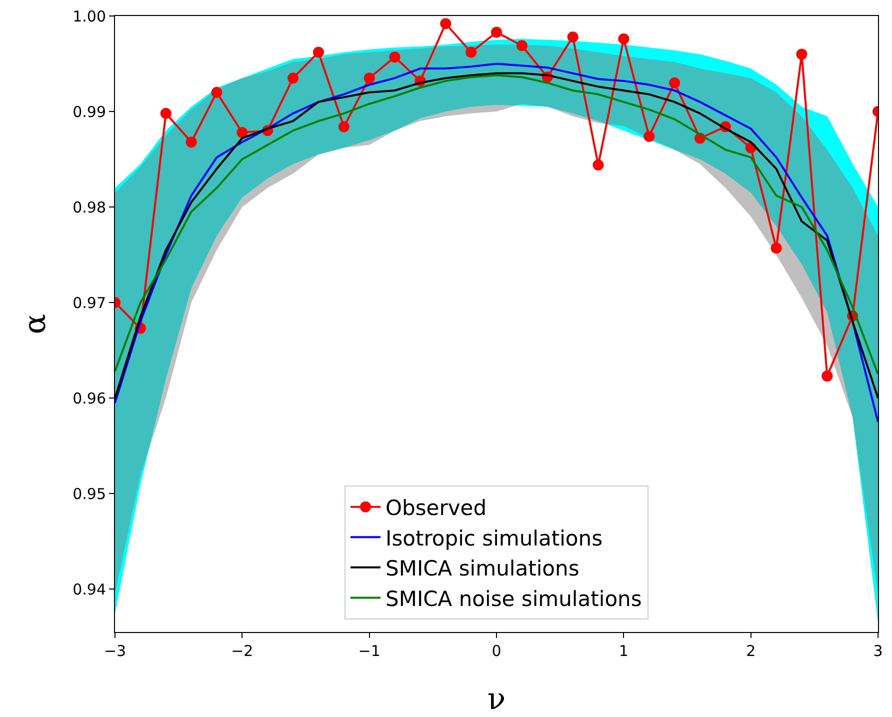 The height and width of the screenshot is (717, 892). Describe the element at coordinates (751, 651) in the screenshot. I see `x-tick-label: 2` at that location.